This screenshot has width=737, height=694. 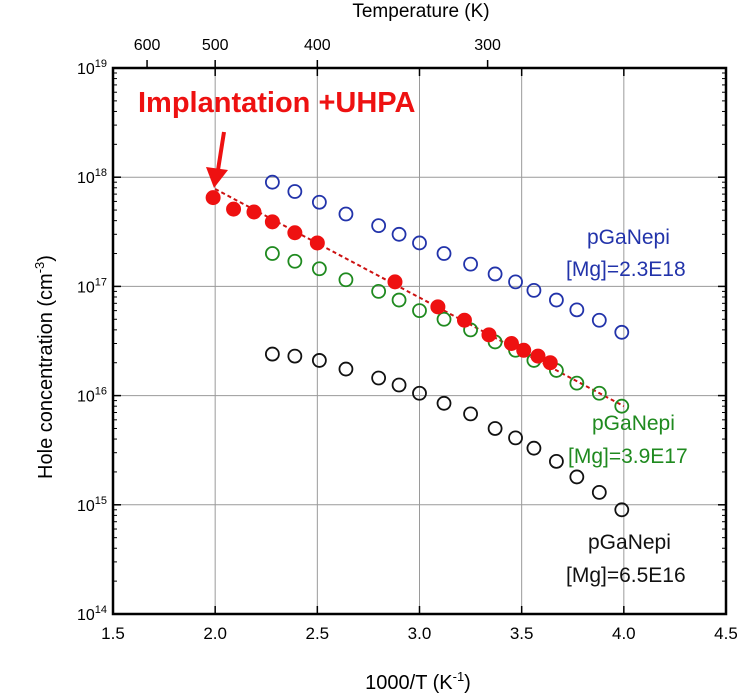 What do you see at coordinates (633, 423) in the screenshot?
I see `annotation-green-line1: pGaNepi` at bounding box center [633, 423].